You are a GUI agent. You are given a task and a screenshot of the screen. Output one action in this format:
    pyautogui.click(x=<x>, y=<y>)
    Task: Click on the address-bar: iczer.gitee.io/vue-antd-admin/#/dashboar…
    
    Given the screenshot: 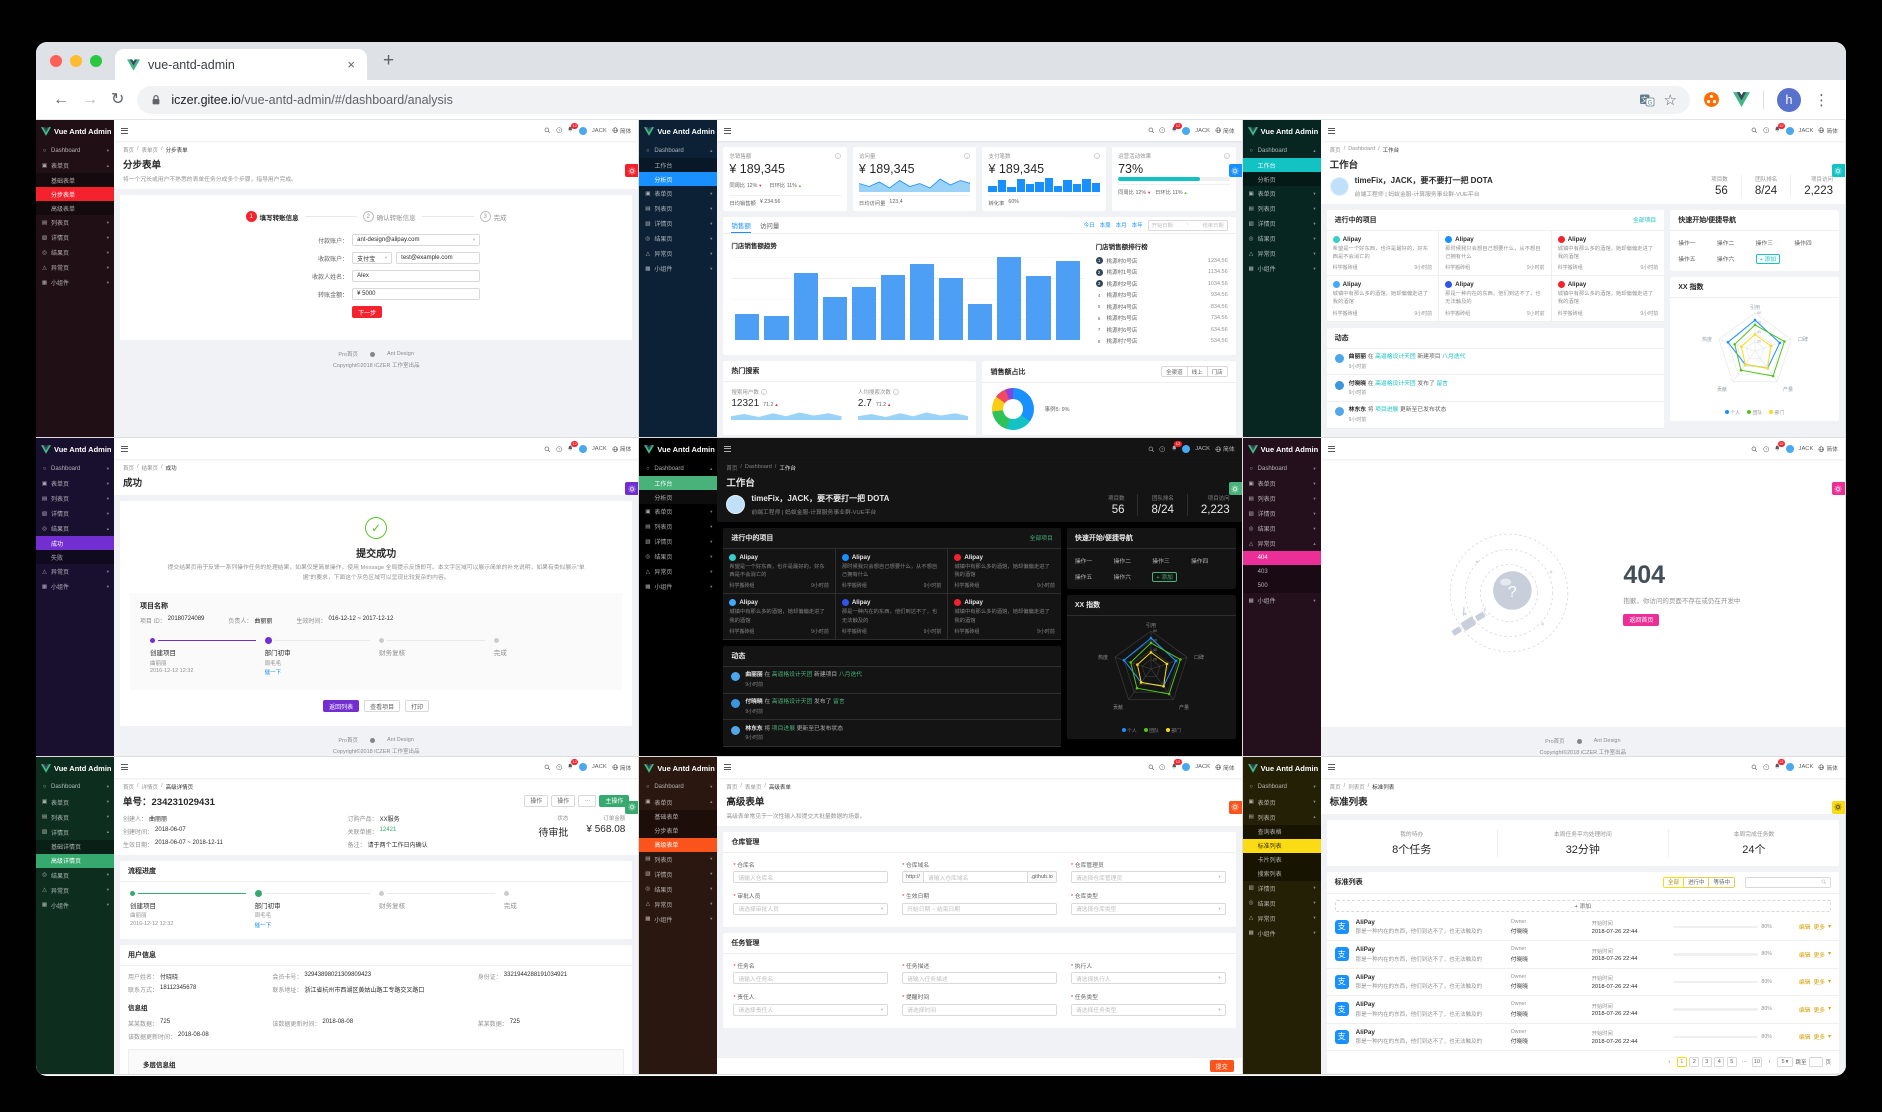 What is the action you would take?
    pyautogui.click(x=913, y=99)
    